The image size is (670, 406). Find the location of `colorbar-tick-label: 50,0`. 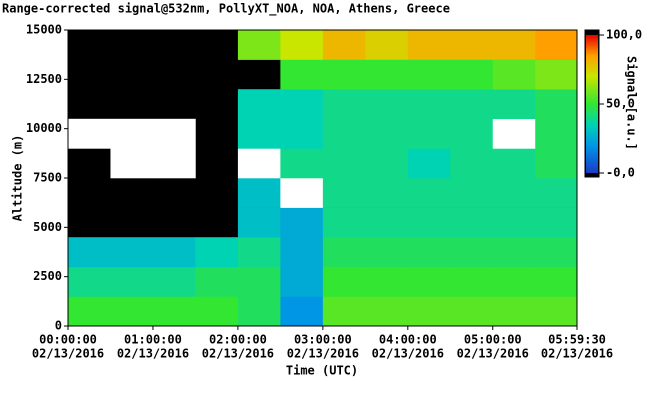

colorbar-tick-label: 50,0 is located at coordinates (620, 104).